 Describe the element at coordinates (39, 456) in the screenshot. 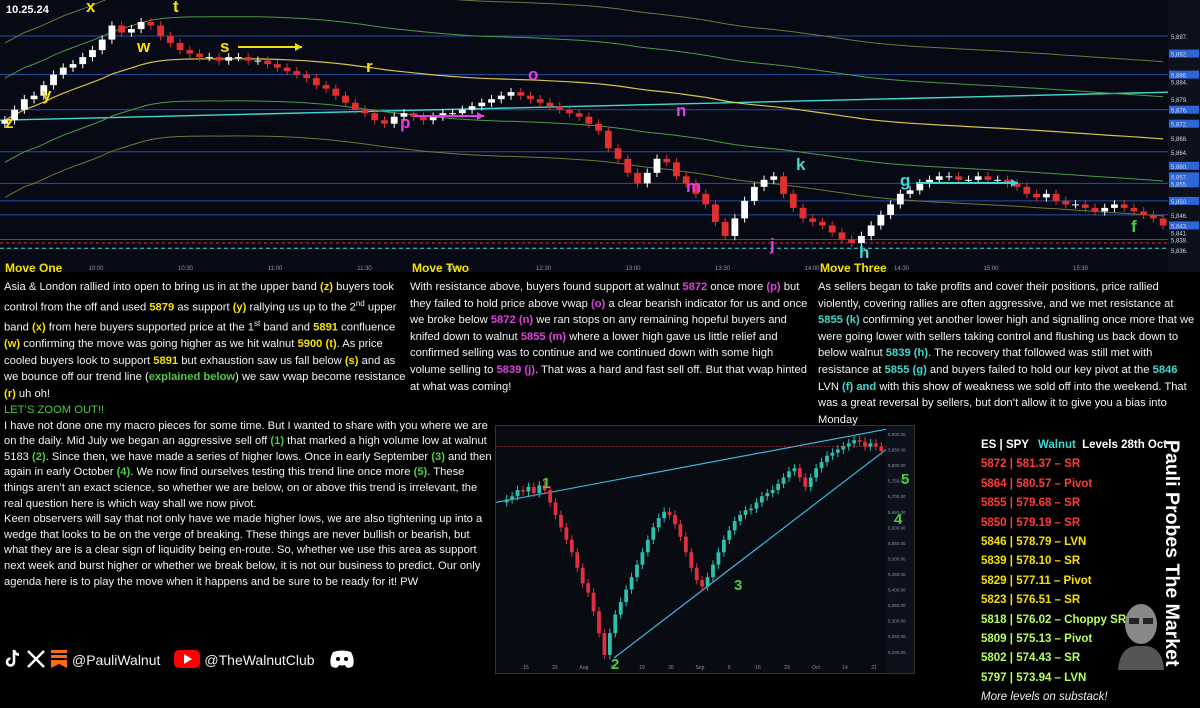

I see `highlight-run: (2)` at that location.